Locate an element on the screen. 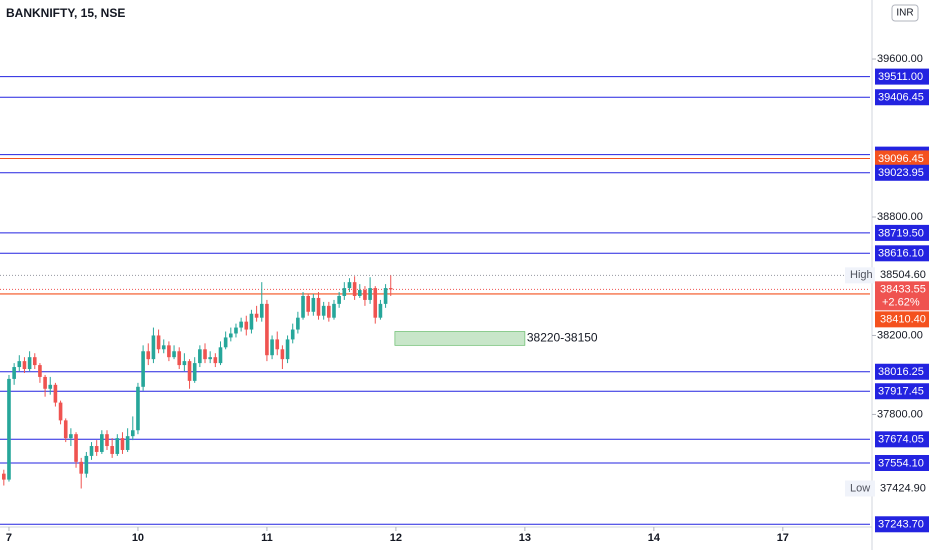 Image resolution: width=932 pixels, height=550 pixels. high-name: High is located at coordinates (861, 275).